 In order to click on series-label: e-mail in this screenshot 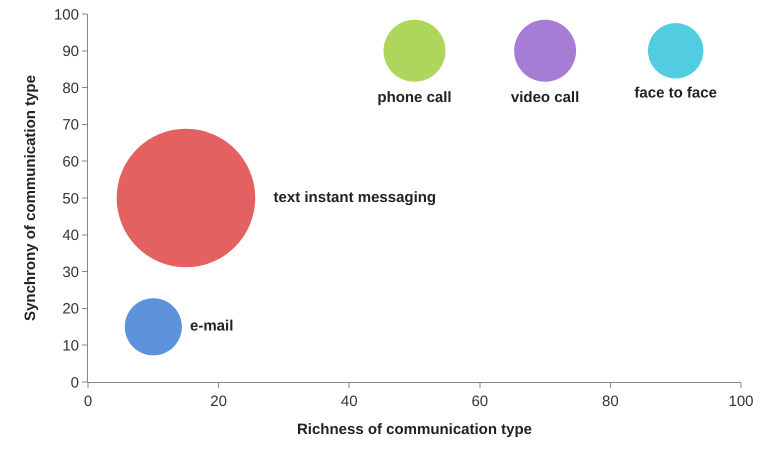, I will do `click(212, 326)`.